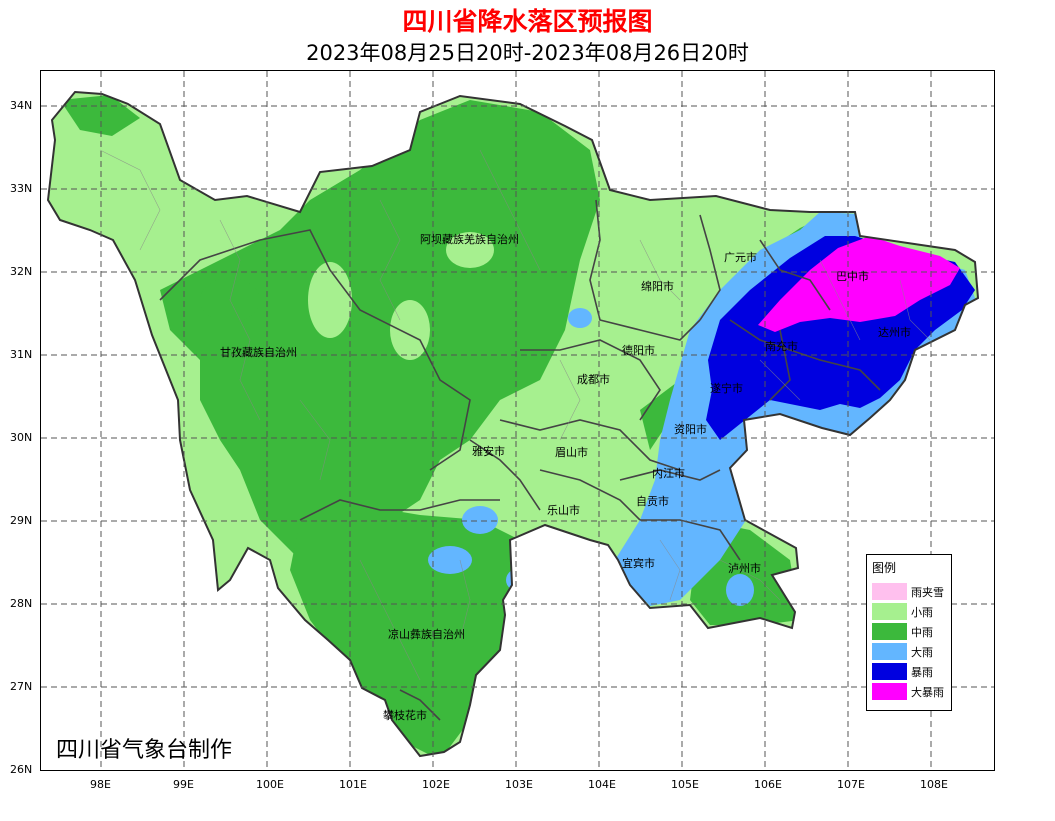  What do you see at coordinates (488, 451) in the screenshot?
I see `region-label: 雅安市` at bounding box center [488, 451].